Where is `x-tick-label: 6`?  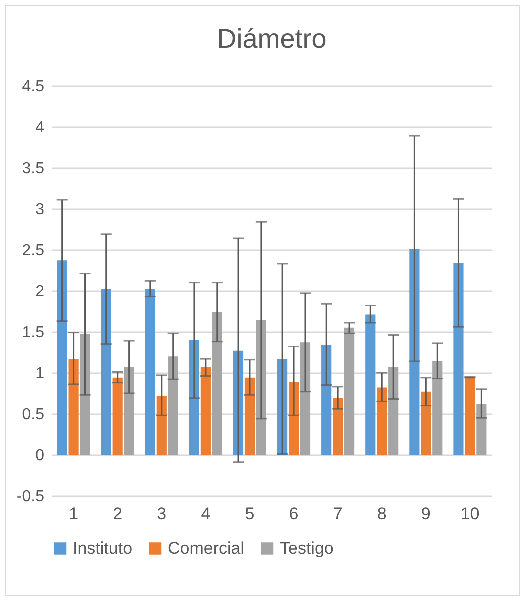 x-tick-label: 6 is located at coordinates (294, 514).